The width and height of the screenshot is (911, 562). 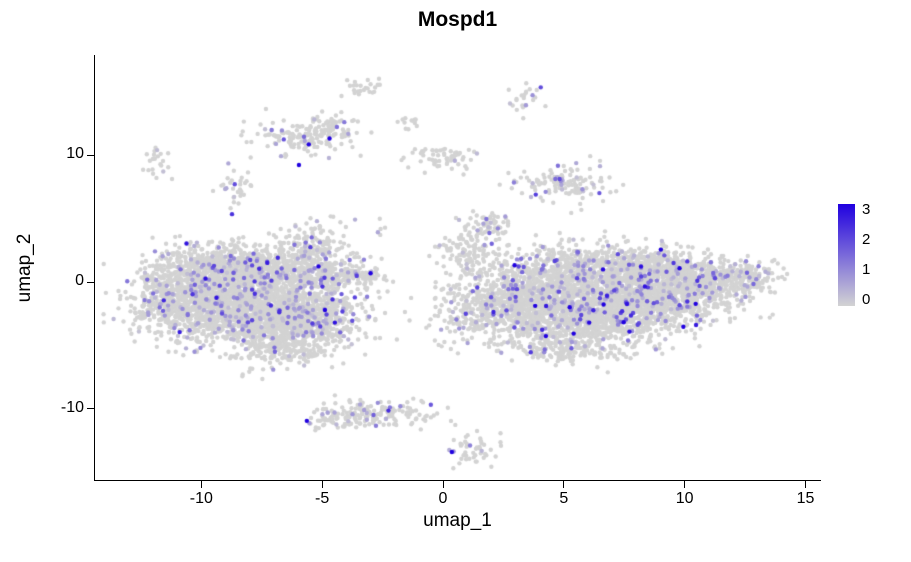 I want to click on colorbar-gradient, so click(x=846, y=255).